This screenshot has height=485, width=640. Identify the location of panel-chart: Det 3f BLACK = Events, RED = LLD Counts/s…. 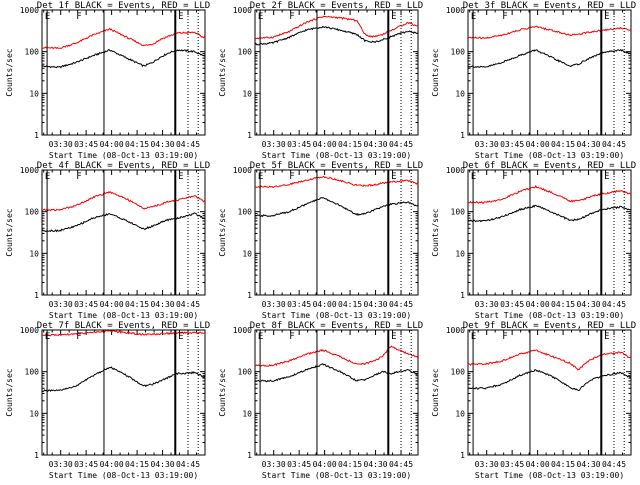
(533, 80).